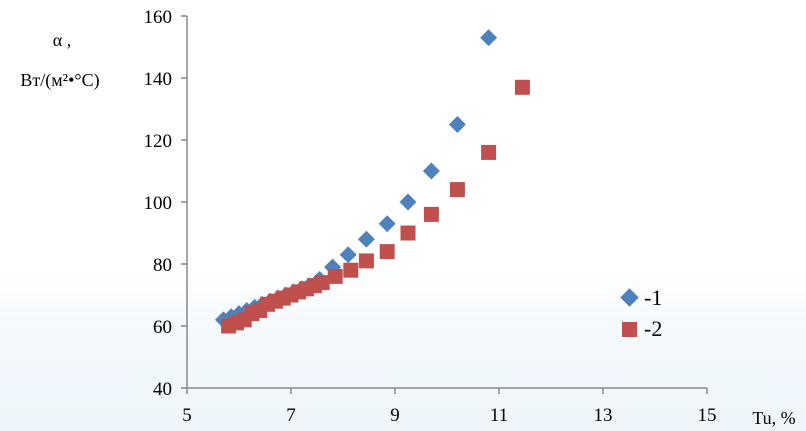 This screenshot has width=806, height=431. I want to click on legend-label-series-1: -1, so click(653, 297).